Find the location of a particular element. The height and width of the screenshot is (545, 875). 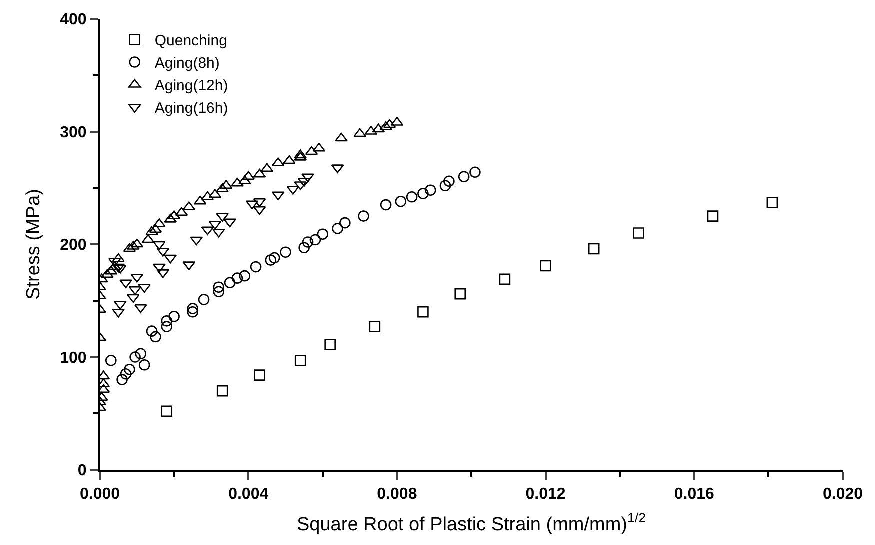

x-tick-label: 0.004 is located at coordinates (248, 495).